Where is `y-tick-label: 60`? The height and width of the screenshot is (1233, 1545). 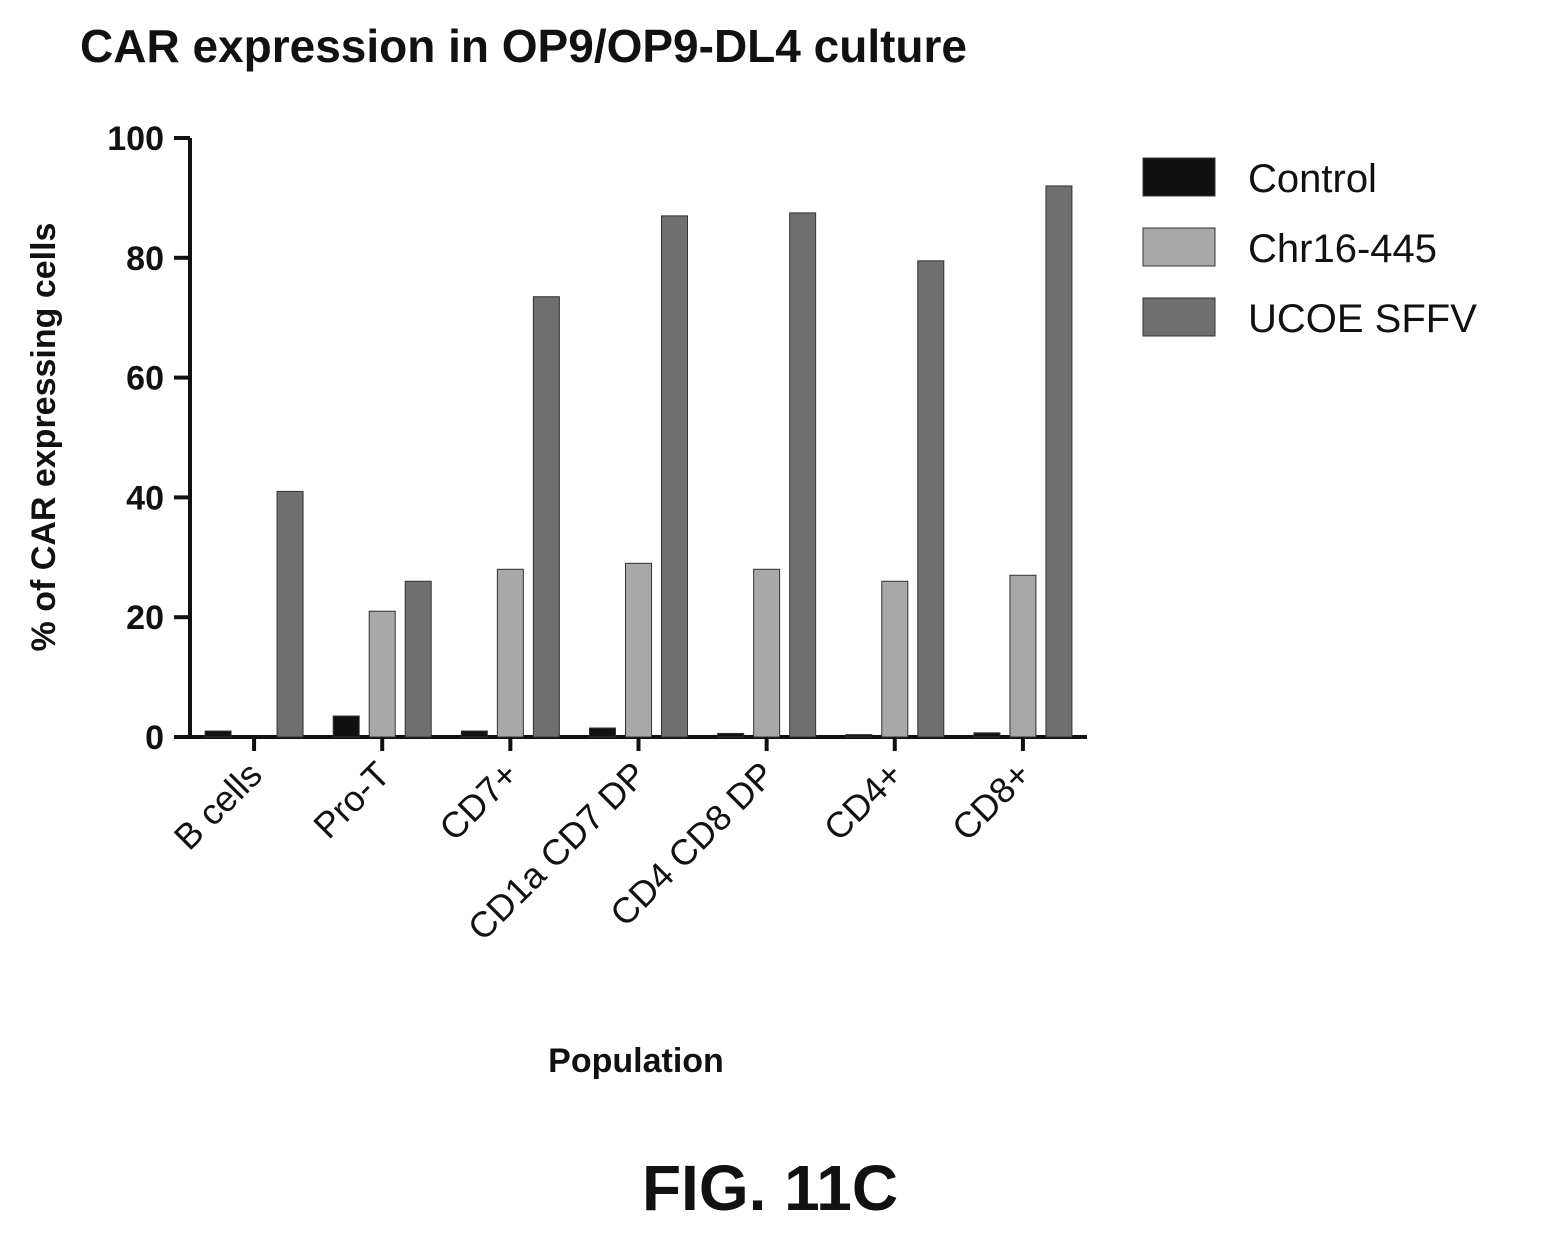
y-tick-label: 60 is located at coordinates (145, 379).